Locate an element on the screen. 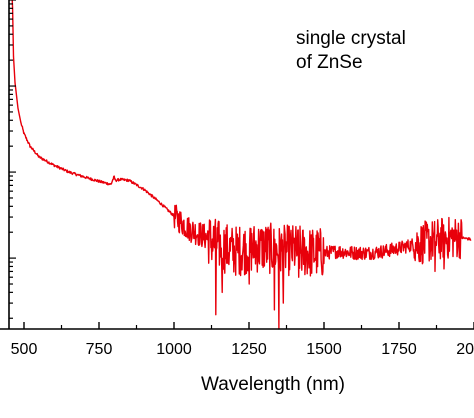 The height and width of the screenshot is (418, 474). y-ticks is located at coordinates (12, 159).